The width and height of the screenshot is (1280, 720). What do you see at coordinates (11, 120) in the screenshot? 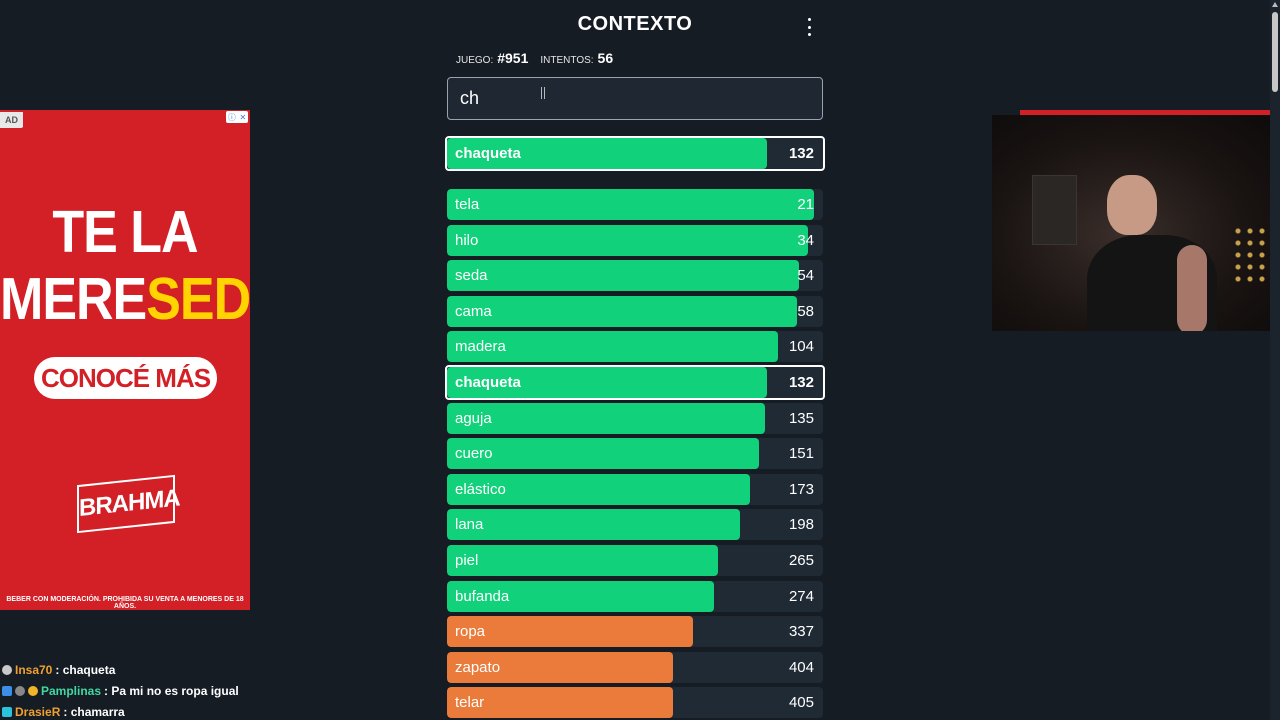
I see `ad-tag: AD` at bounding box center [11, 120].